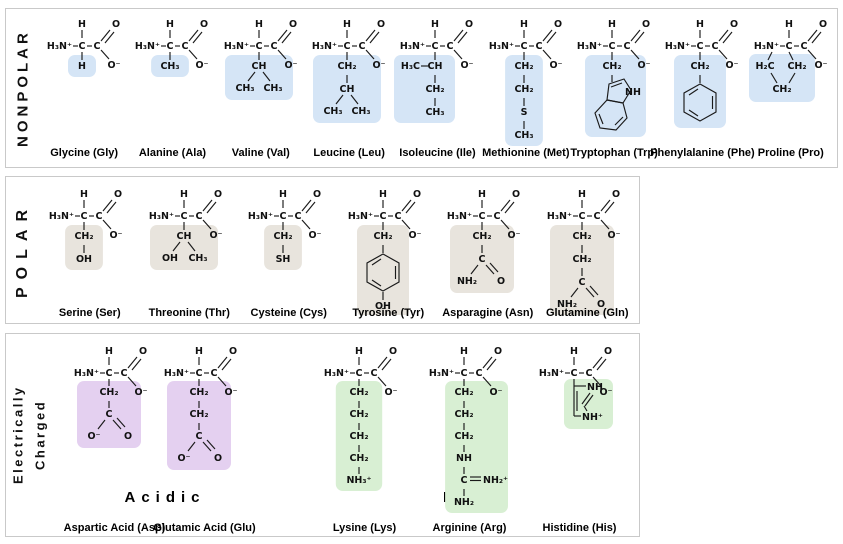 The height and width of the screenshot is (544, 843). I want to click on amino-acid-cys: H H₃N⁺ C C O O⁻ CH₂ SH Cysteine (Cys), so click(289, 252).